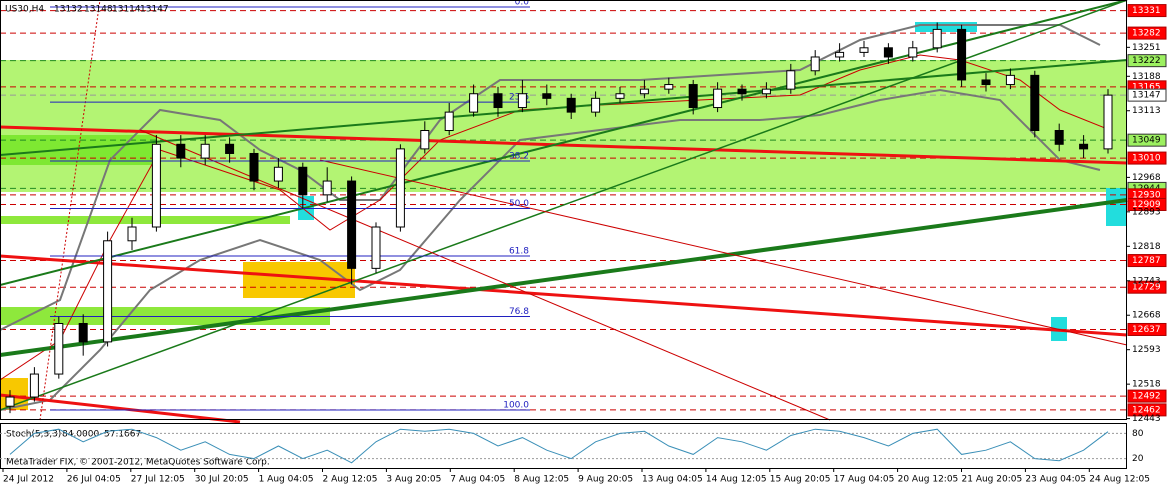 This screenshot has height=486, width=1167. I want to click on quote-low: 13114, so click(126, 10).